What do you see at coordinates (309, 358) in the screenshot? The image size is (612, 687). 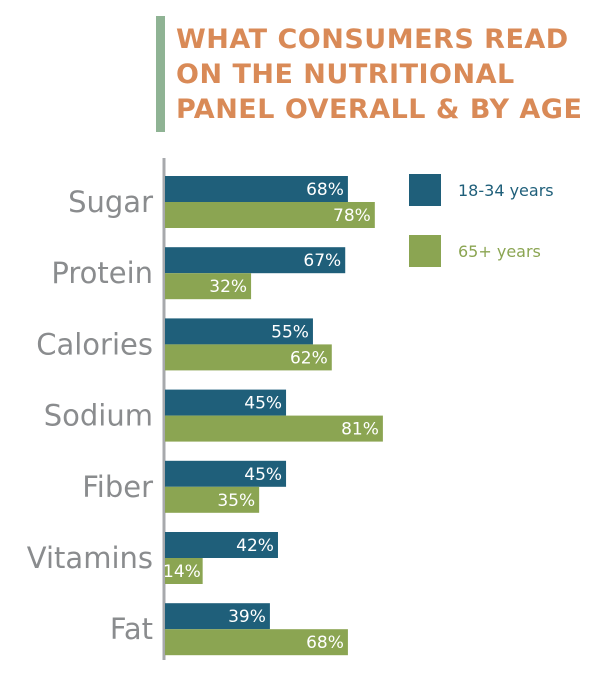 I see `data-label-calories-65plus: 62%` at bounding box center [309, 358].